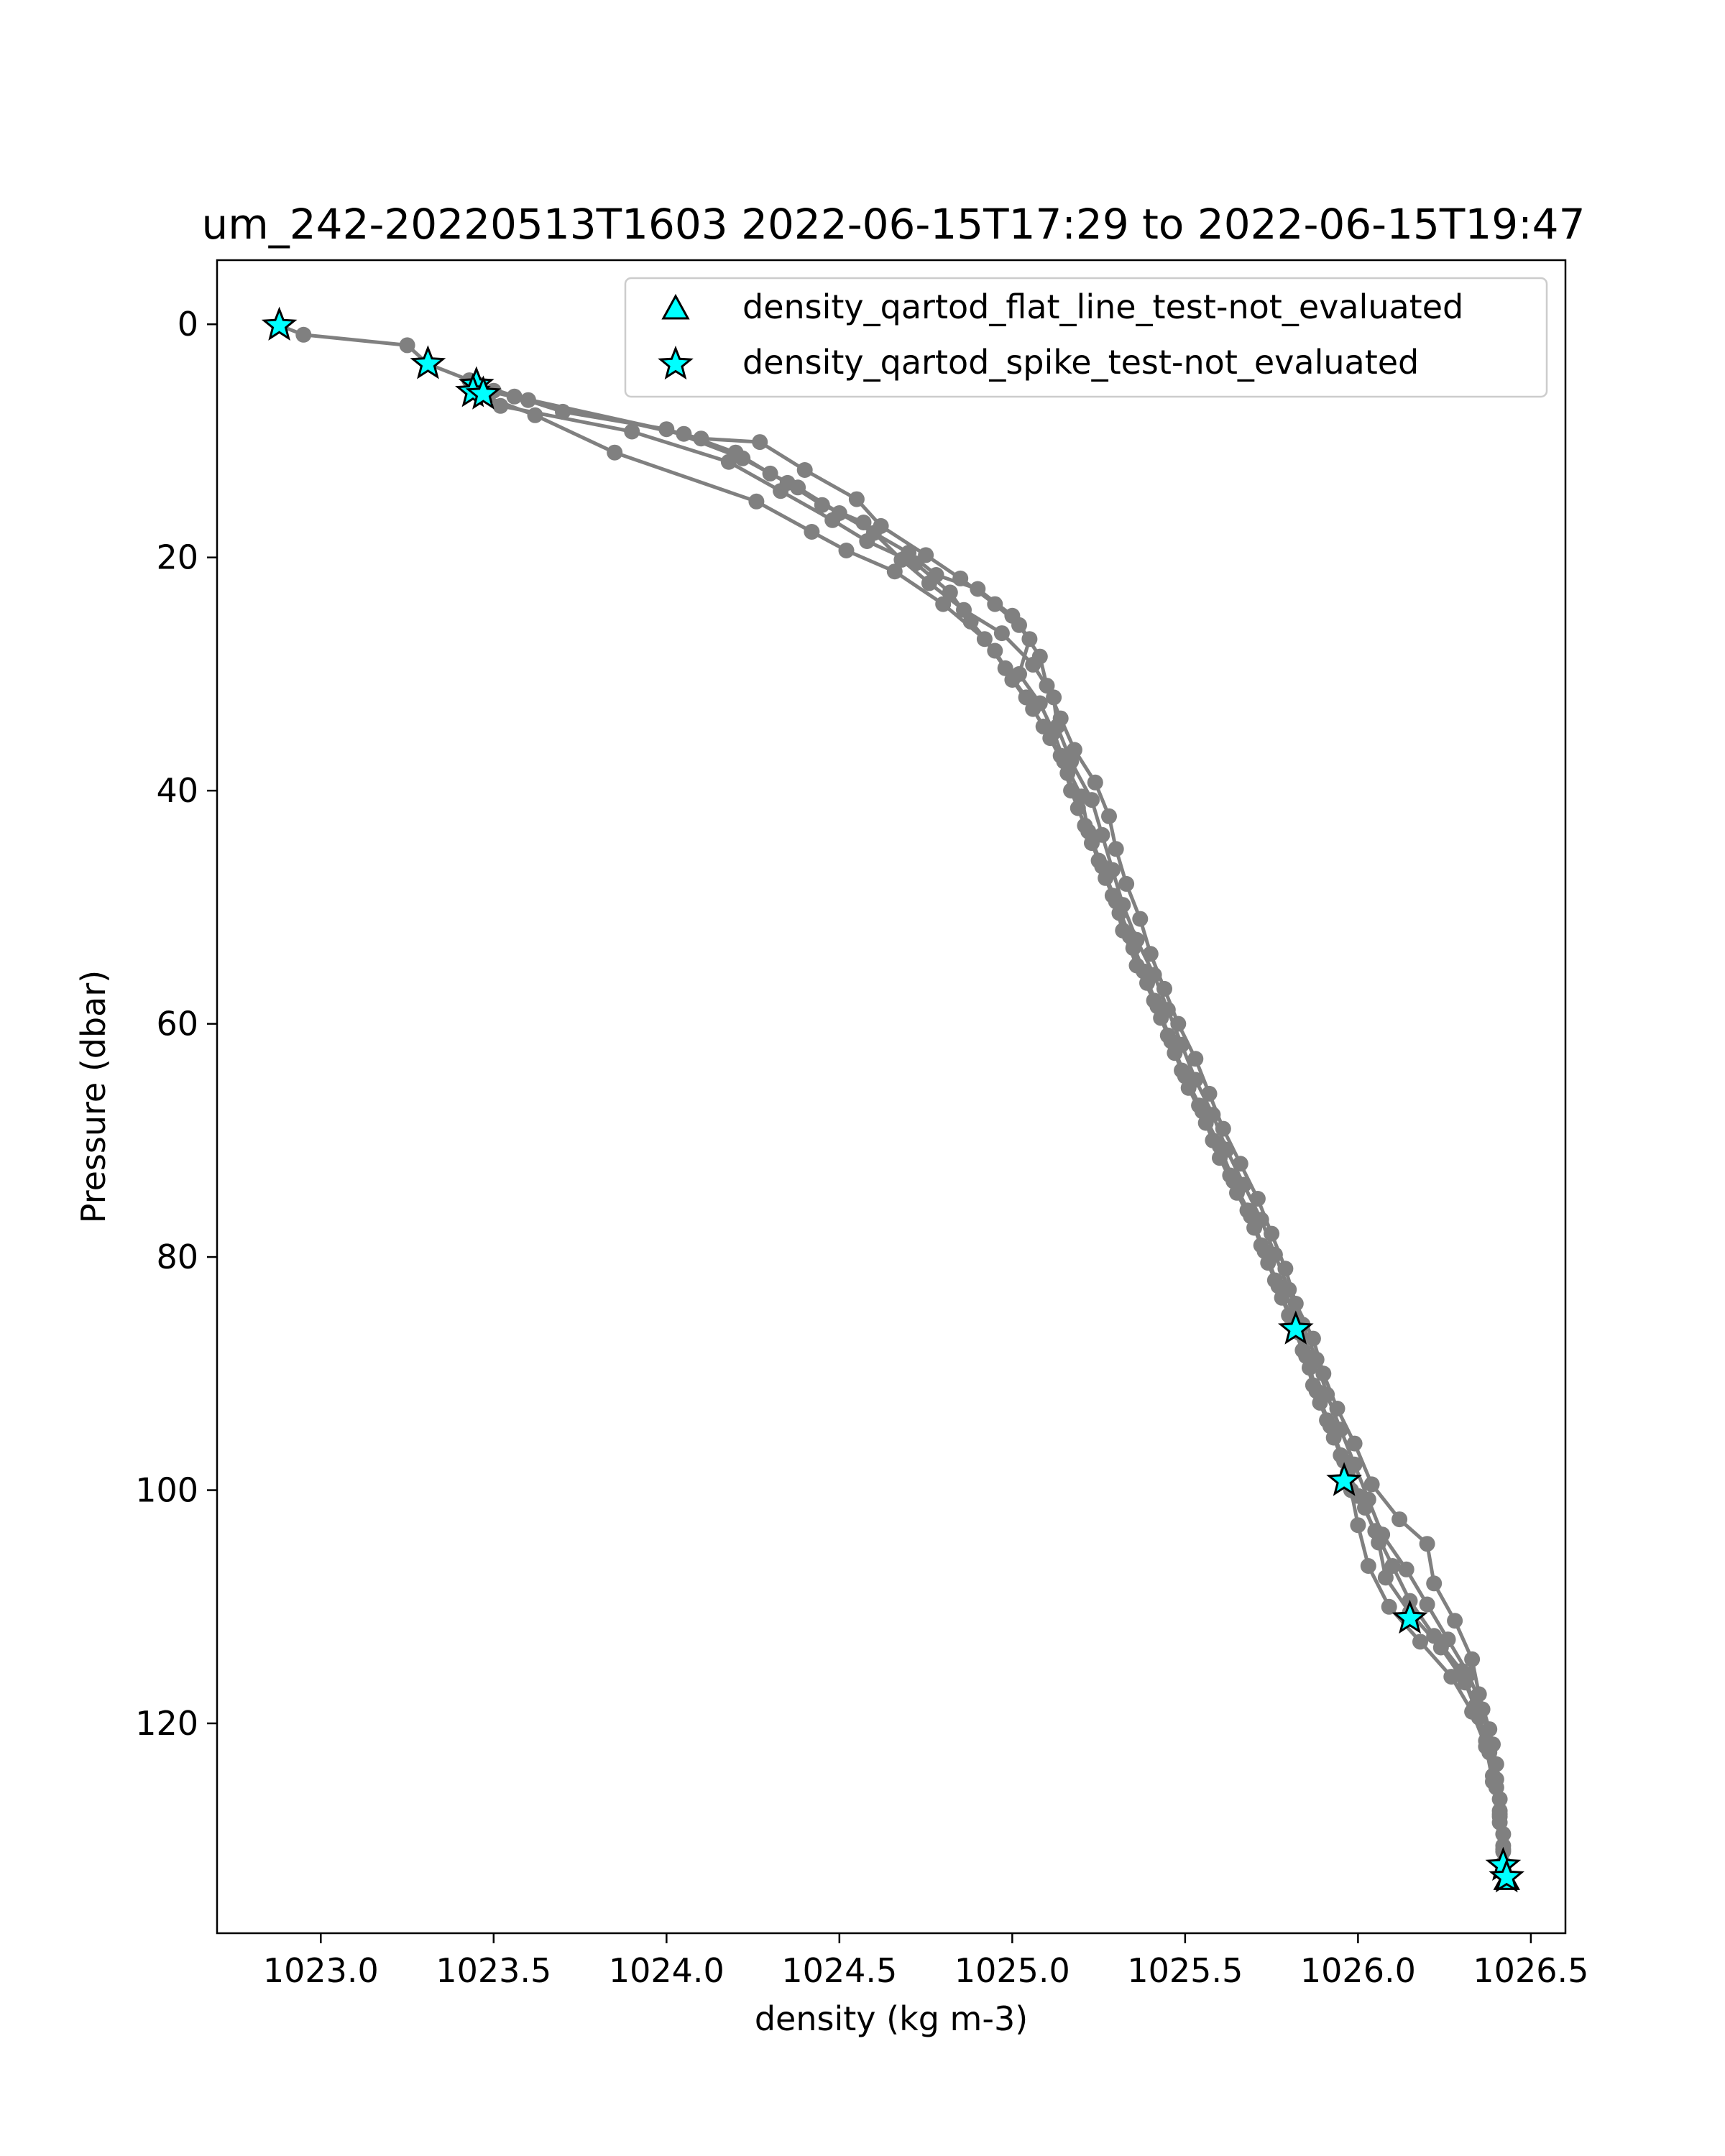 The image size is (1725, 2156). I want to click on legend-triangle-marker-icon, so click(675, 306).